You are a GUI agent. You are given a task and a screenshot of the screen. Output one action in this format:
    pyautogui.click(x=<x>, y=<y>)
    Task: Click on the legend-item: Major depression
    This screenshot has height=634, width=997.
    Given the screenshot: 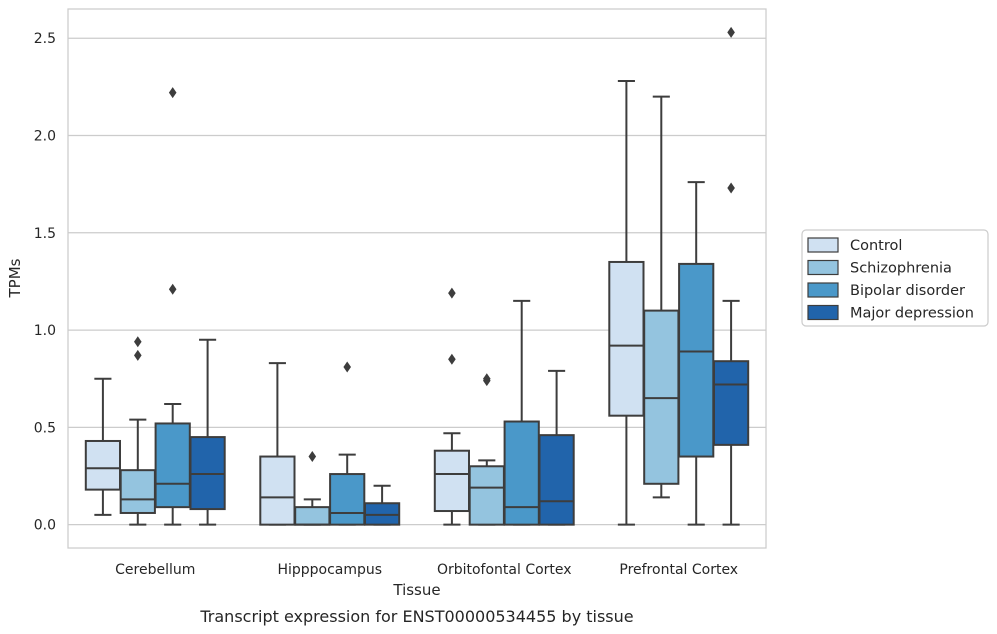 What is the action you would take?
    pyautogui.click(x=890, y=313)
    